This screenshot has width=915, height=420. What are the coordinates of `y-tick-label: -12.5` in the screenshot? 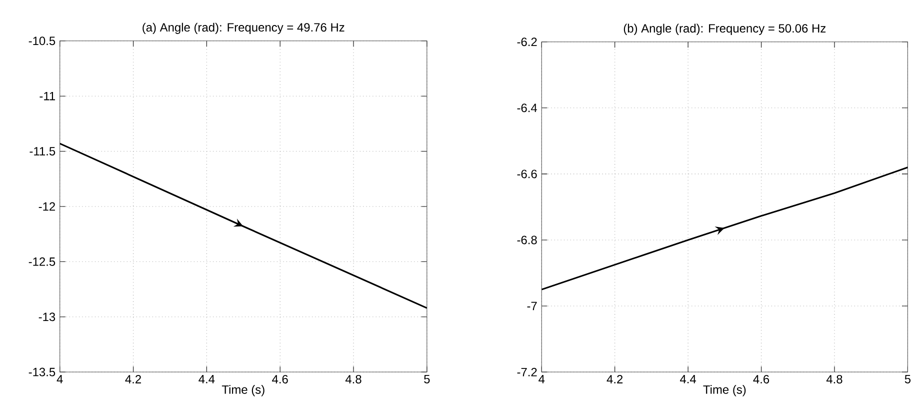 It's located at (42, 261).